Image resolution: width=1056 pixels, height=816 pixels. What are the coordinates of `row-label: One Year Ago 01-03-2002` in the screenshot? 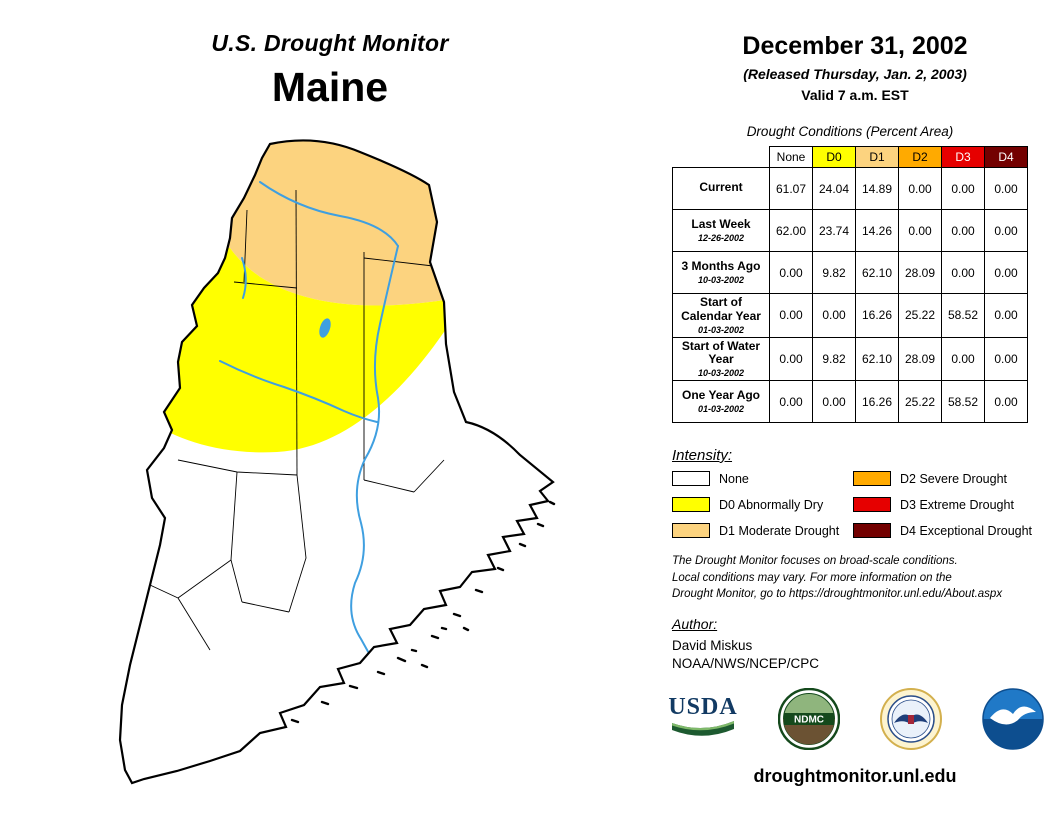 It's located at (721, 402).